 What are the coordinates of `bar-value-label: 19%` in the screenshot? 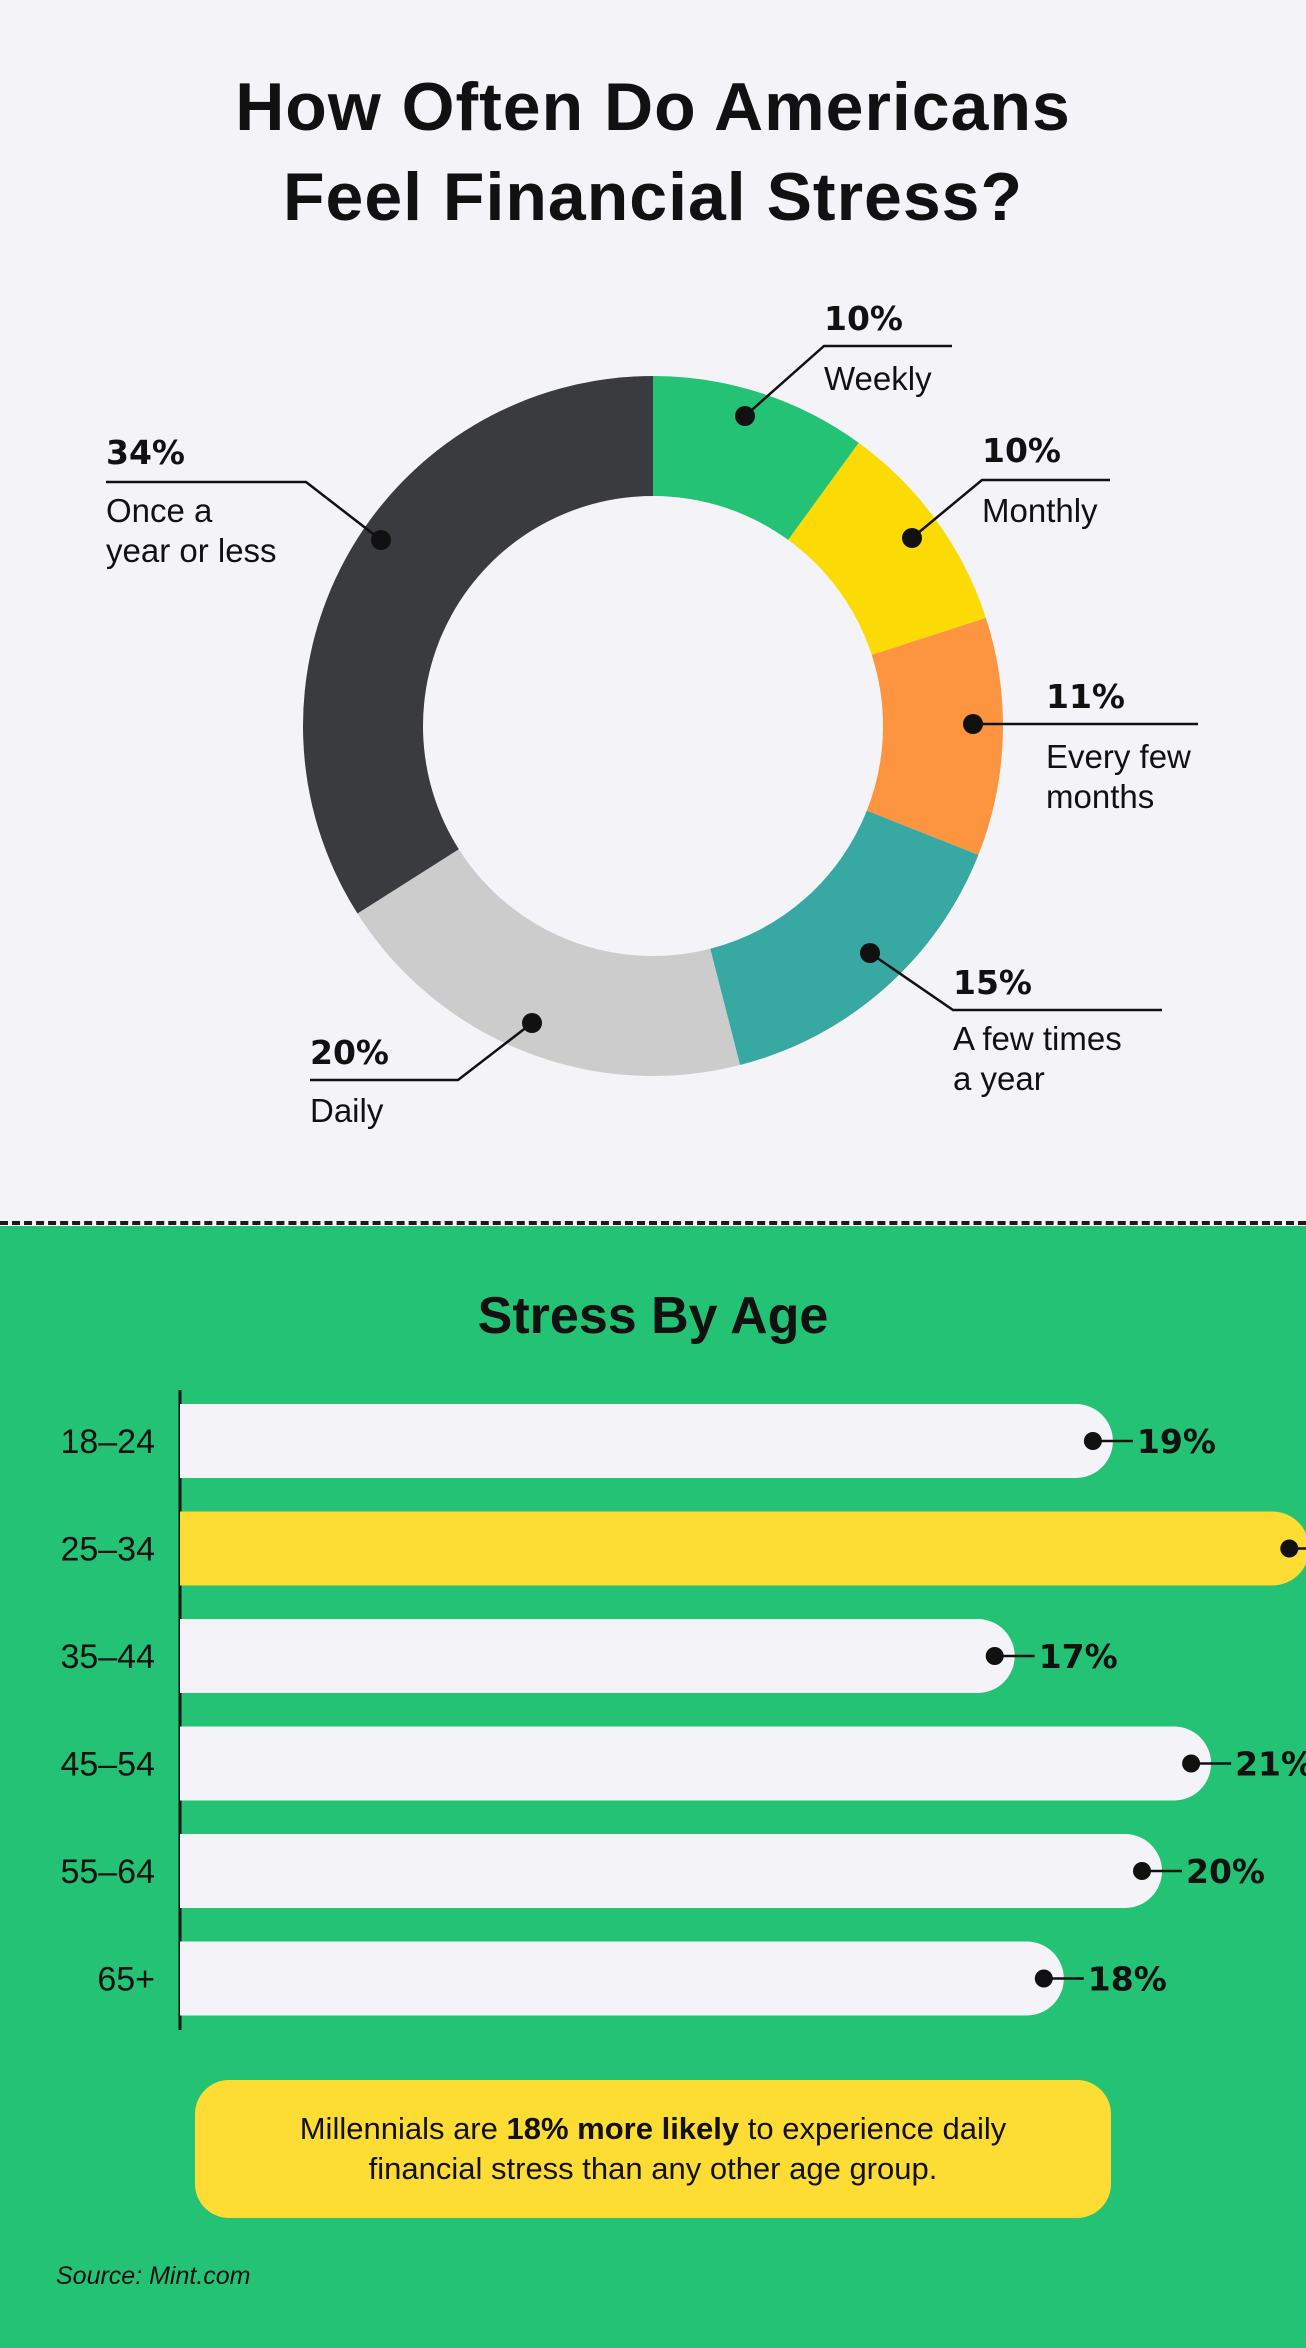 It's located at (1176, 1441).